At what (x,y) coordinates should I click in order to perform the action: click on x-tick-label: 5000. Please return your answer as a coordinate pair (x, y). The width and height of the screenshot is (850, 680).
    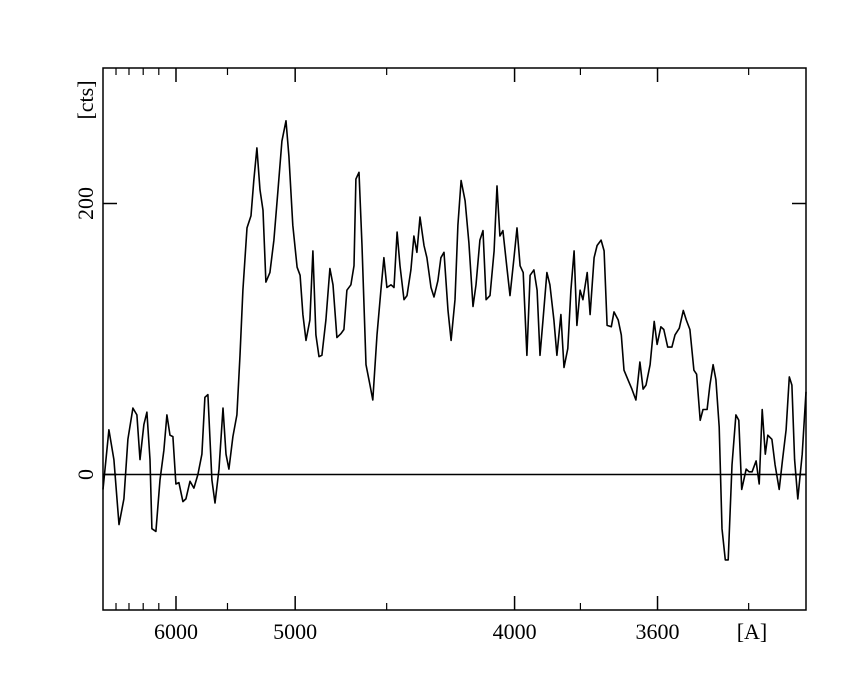
    Looking at the image, I should click on (295, 631).